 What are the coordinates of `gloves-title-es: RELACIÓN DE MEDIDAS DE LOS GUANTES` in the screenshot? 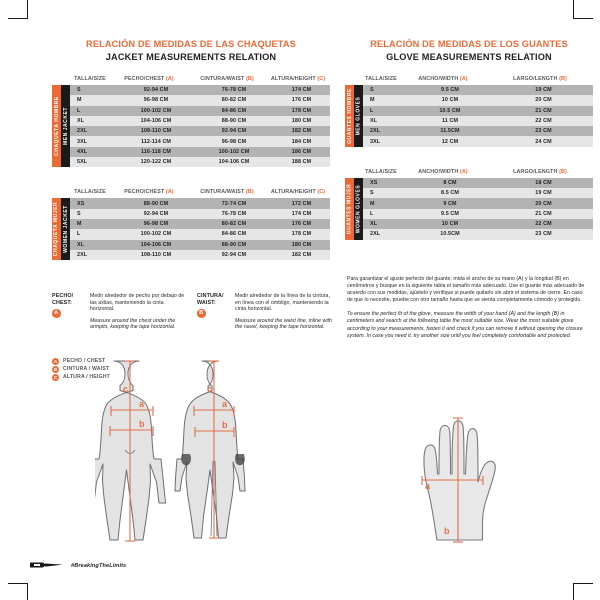 It's located at (469, 44).